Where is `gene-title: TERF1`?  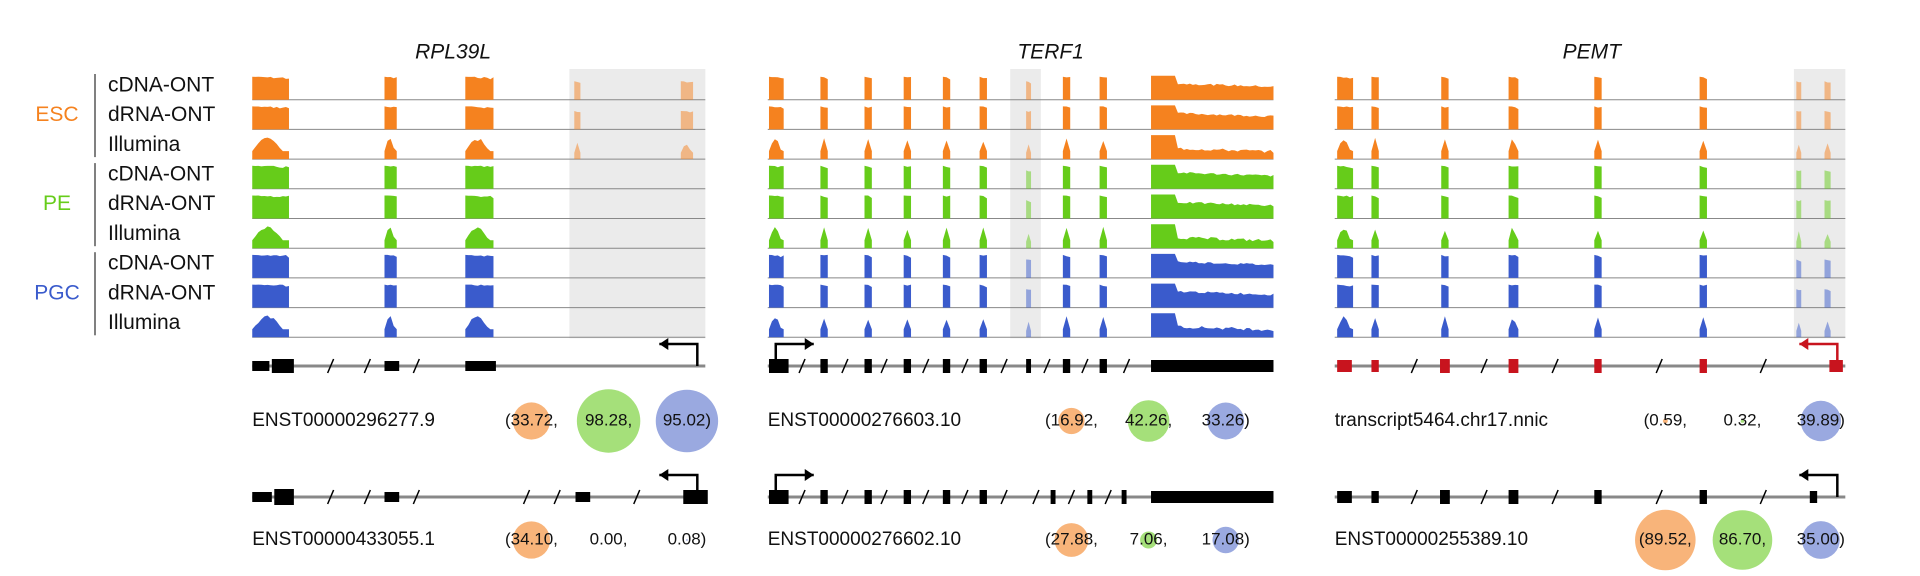
gene-title: TERF1 is located at coordinates (1050, 52).